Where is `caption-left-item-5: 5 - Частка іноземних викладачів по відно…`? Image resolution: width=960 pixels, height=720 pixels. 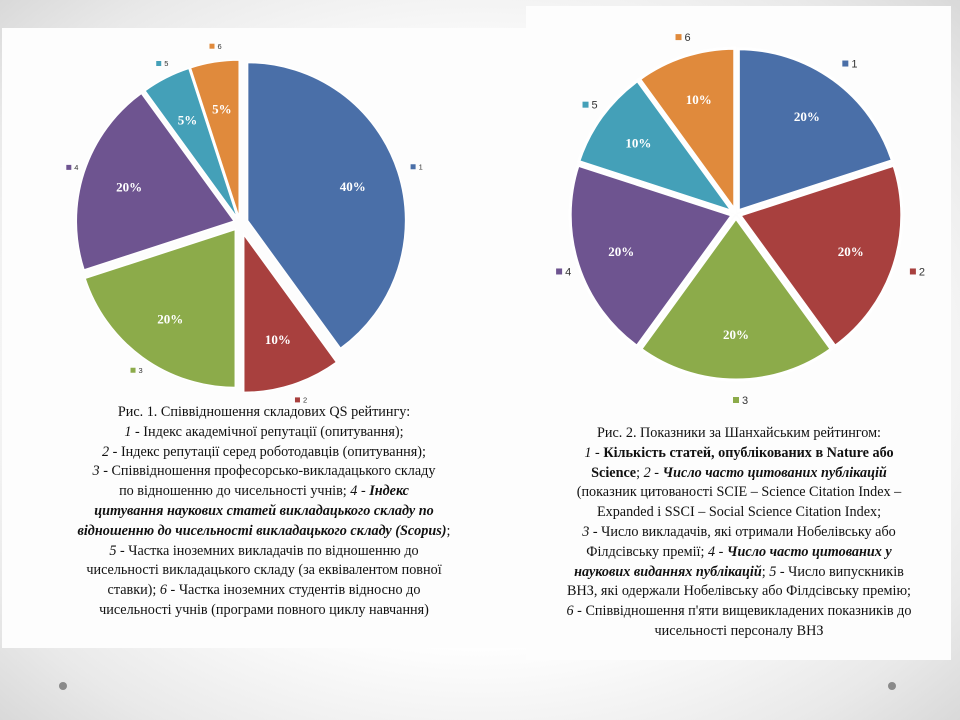 caption-left-item-5: 5 - Частка іноземних викладачів по відно… is located at coordinates (264, 550).